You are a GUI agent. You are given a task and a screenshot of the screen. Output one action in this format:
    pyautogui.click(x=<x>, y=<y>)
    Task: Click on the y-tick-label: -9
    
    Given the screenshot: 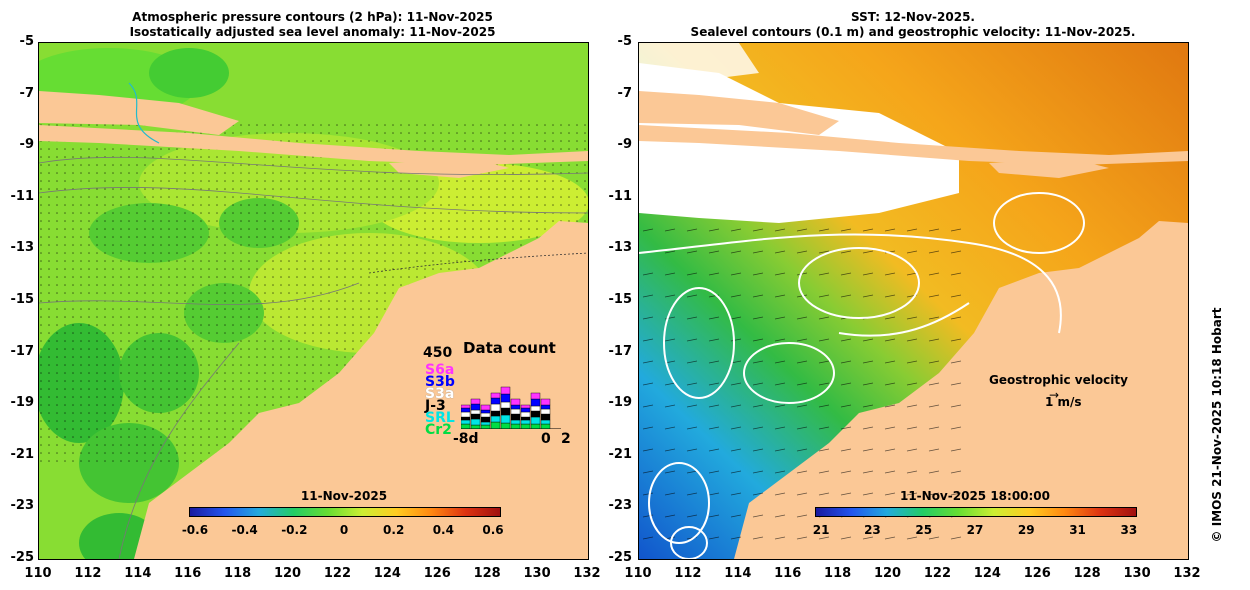 What is the action you would take?
    pyautogui.click(x=26, y=145)
    